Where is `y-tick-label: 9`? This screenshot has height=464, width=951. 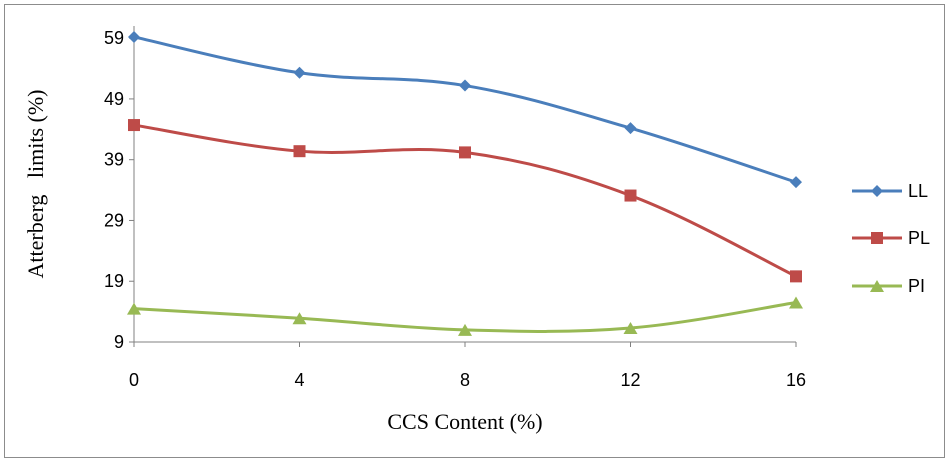
y-tick-label: 9 is located at coordinates (119, 342).